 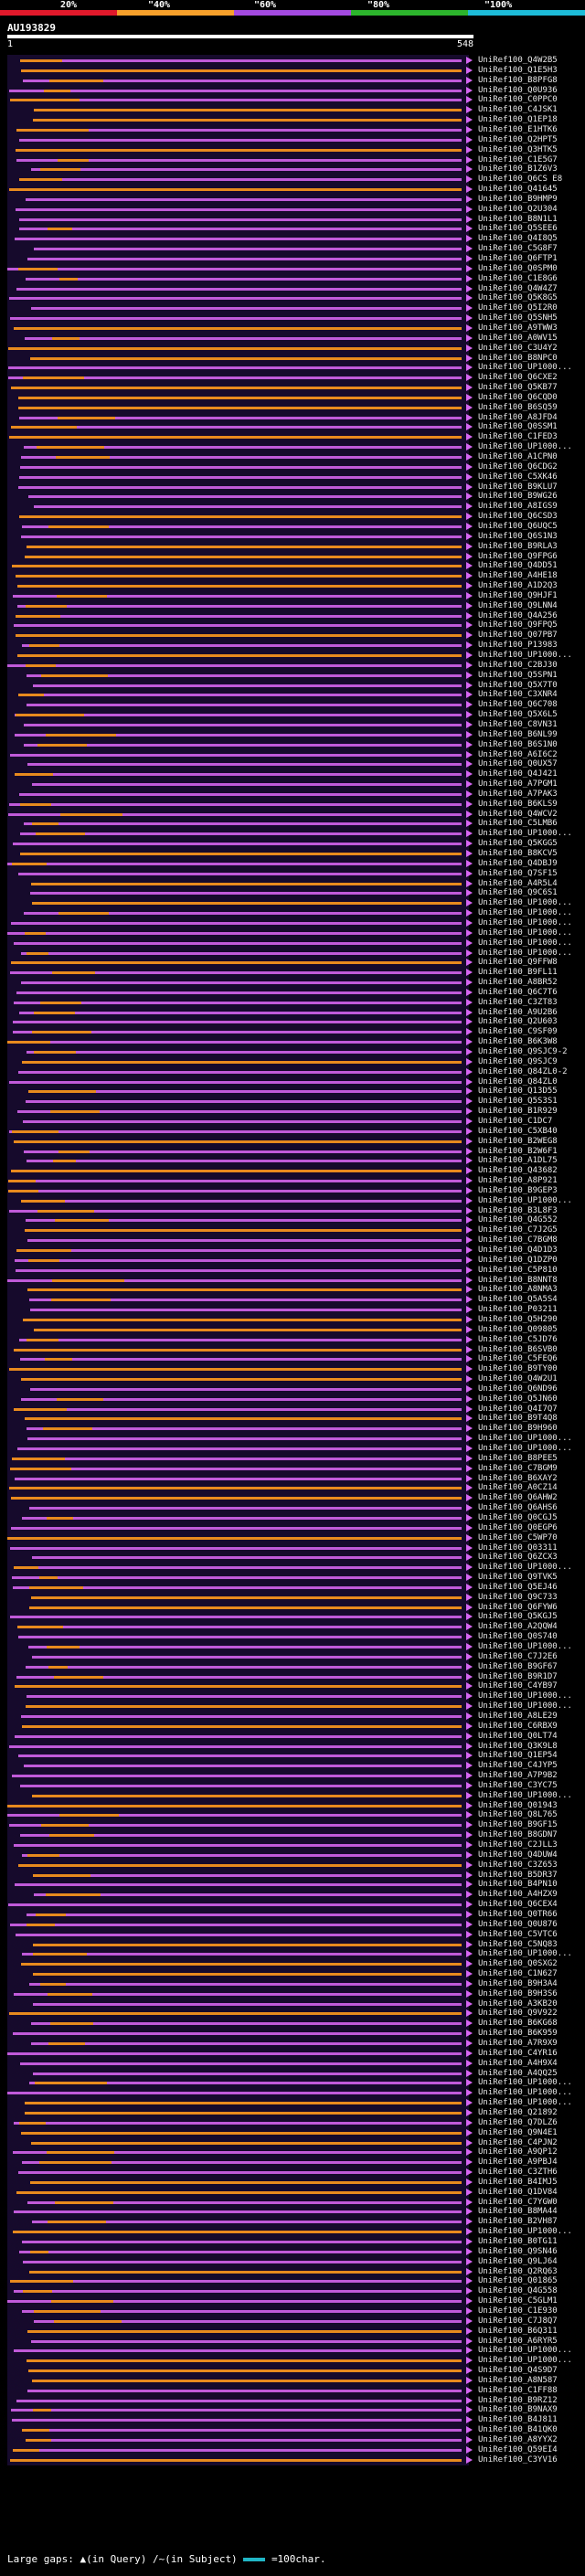 I want to click on hit-id-link: UniRef100_Q0CGJ5, so click(x=518, y=1517).